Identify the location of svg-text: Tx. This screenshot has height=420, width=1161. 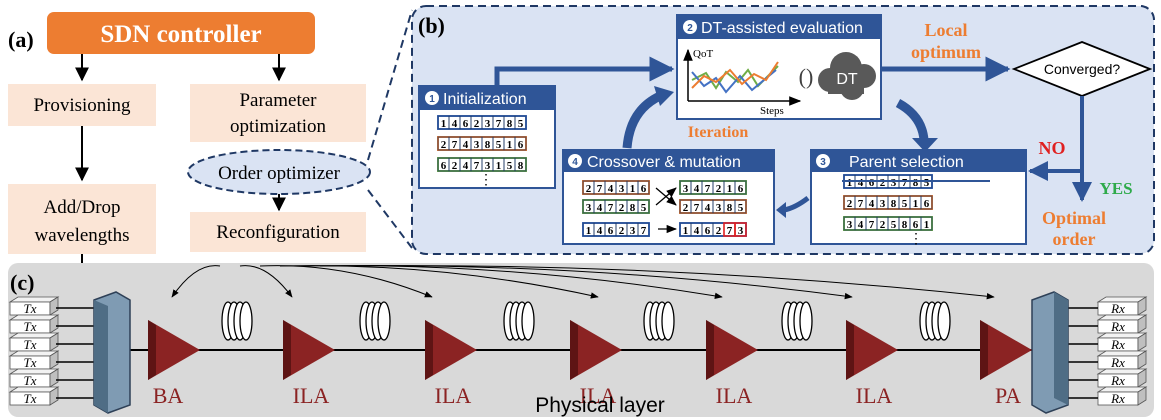
(30, 398).